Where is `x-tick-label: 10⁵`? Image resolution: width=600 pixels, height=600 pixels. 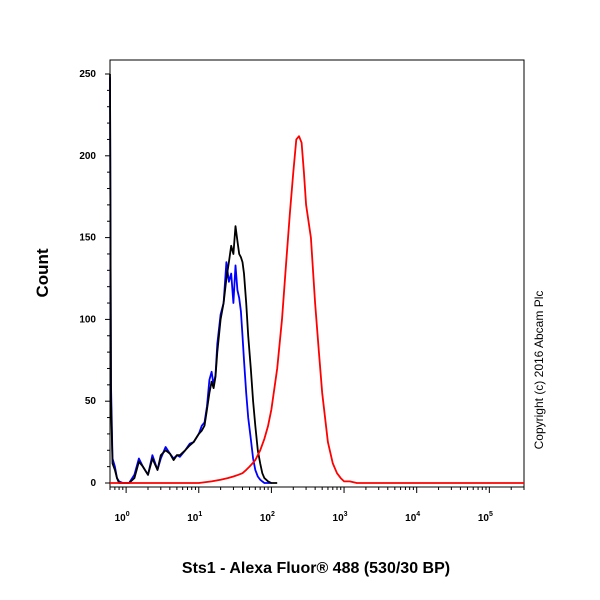
x-tick-label: 10⁵ is located at coordinates (485, 517).